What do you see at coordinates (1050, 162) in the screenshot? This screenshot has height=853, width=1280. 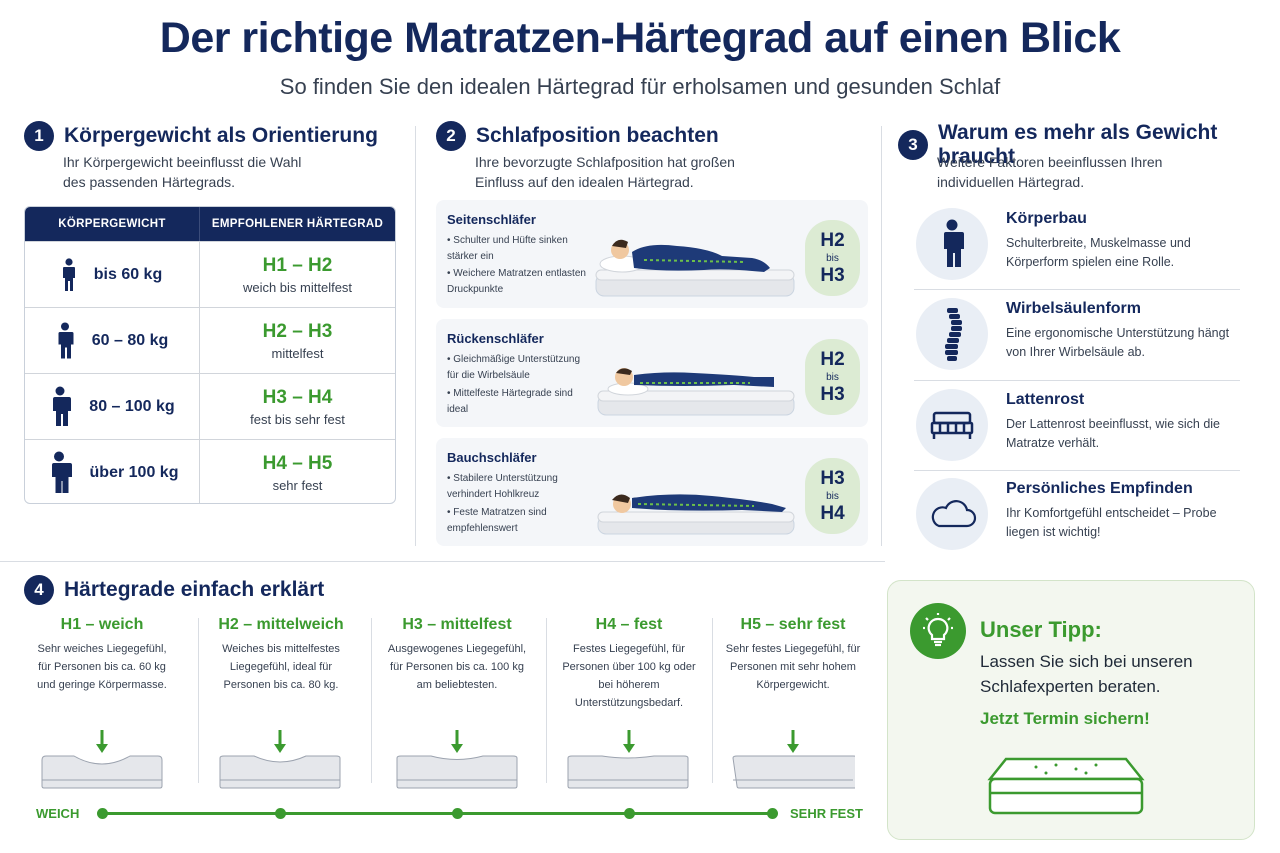 I see `desc-line: Weitere Faktoren beeinflussen Ihren` at bounding box center [1050, 162].